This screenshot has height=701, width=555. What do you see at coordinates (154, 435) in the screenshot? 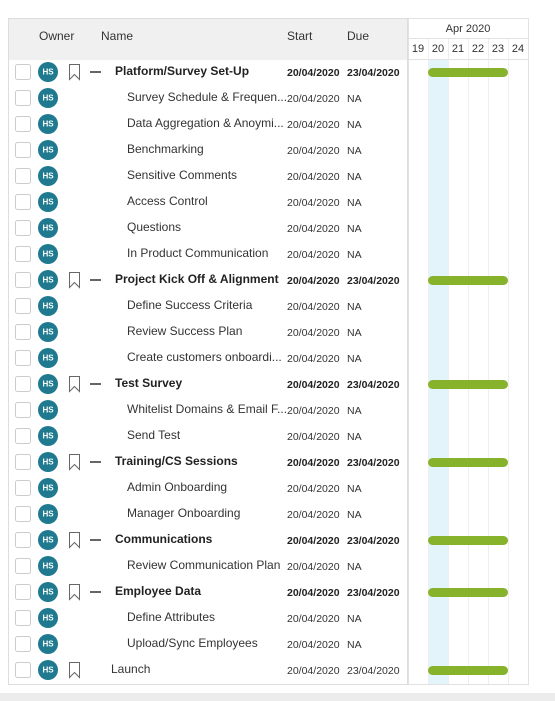
I see `task-name: Send Test` at bounding box center [154, 435].